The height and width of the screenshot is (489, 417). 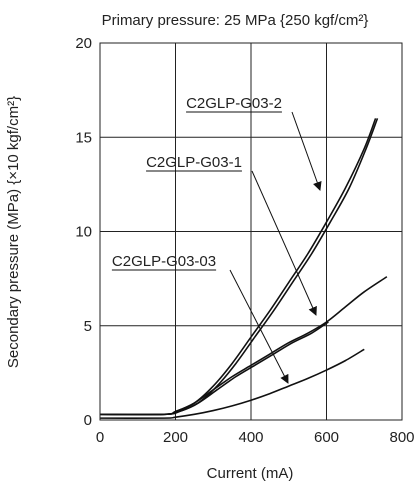 What do you see at coordinates (83, 232) in the screenshot?
I see `y-tick-label: 10` at bounding box center [83, 232].